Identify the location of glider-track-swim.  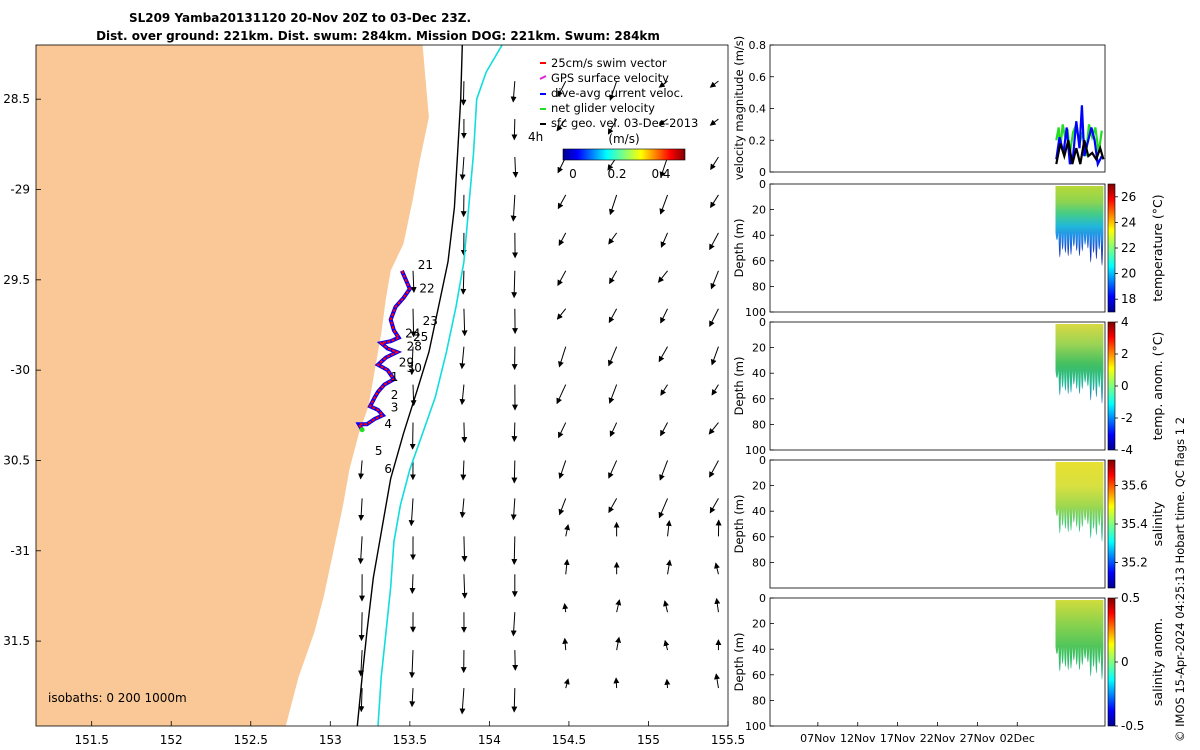
(384, 350).